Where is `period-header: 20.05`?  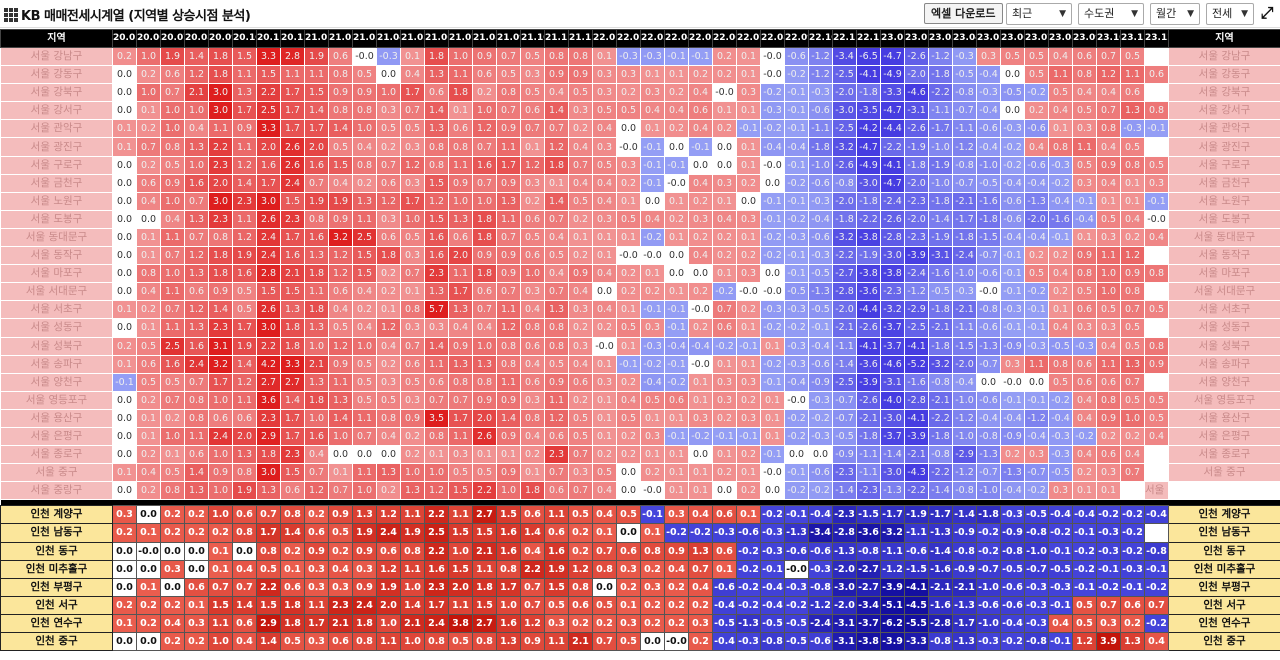 period-header: 20.05 is located at coordinates (124, 38).